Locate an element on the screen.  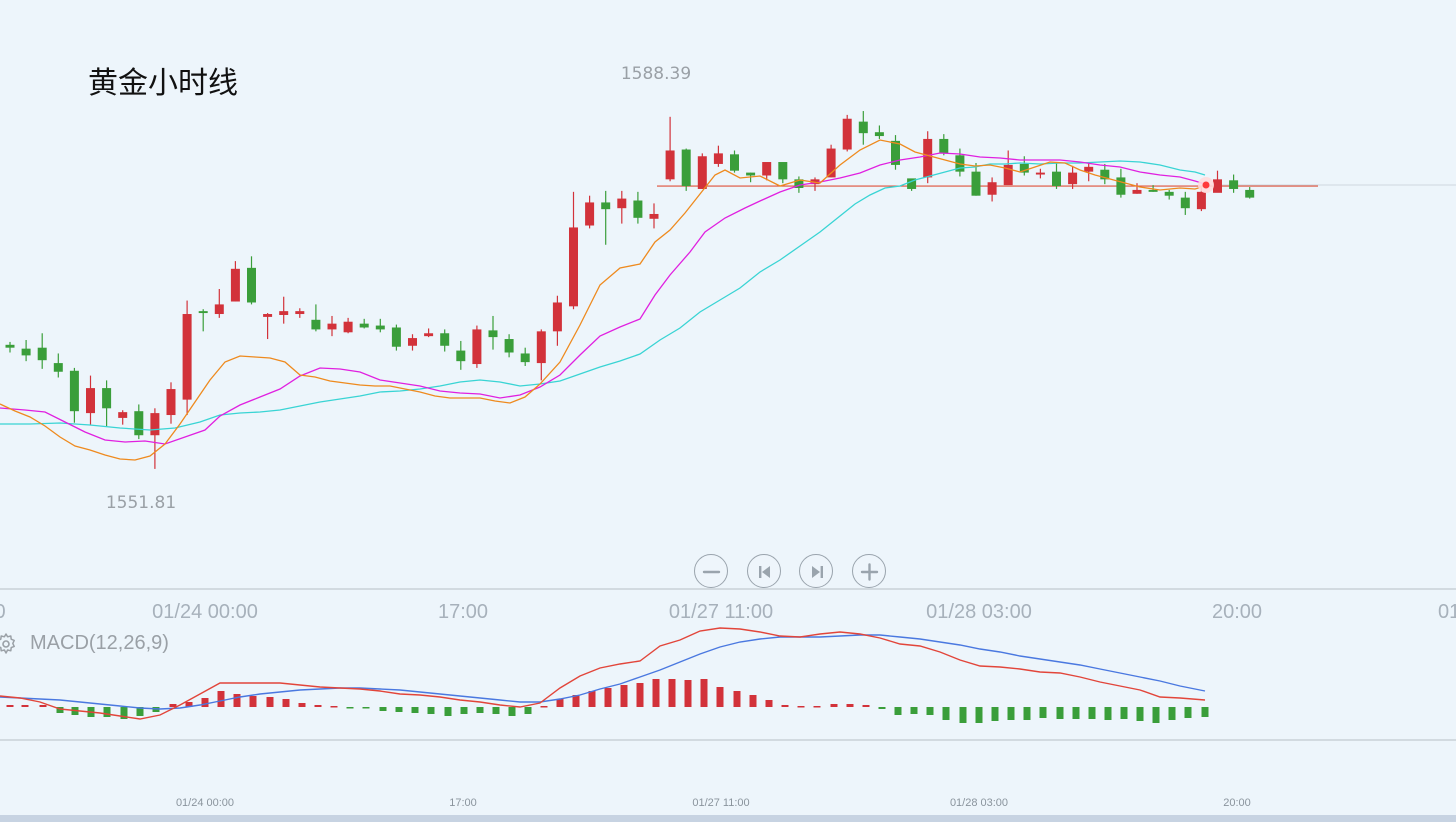
dif-line is located at coordinates (603, 673).